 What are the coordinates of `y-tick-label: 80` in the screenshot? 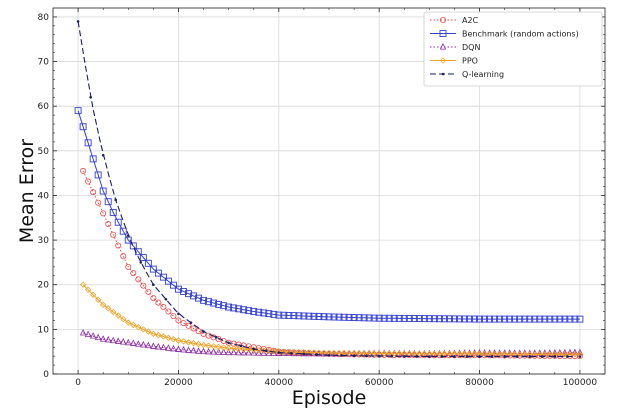 It's located at (44, 18).